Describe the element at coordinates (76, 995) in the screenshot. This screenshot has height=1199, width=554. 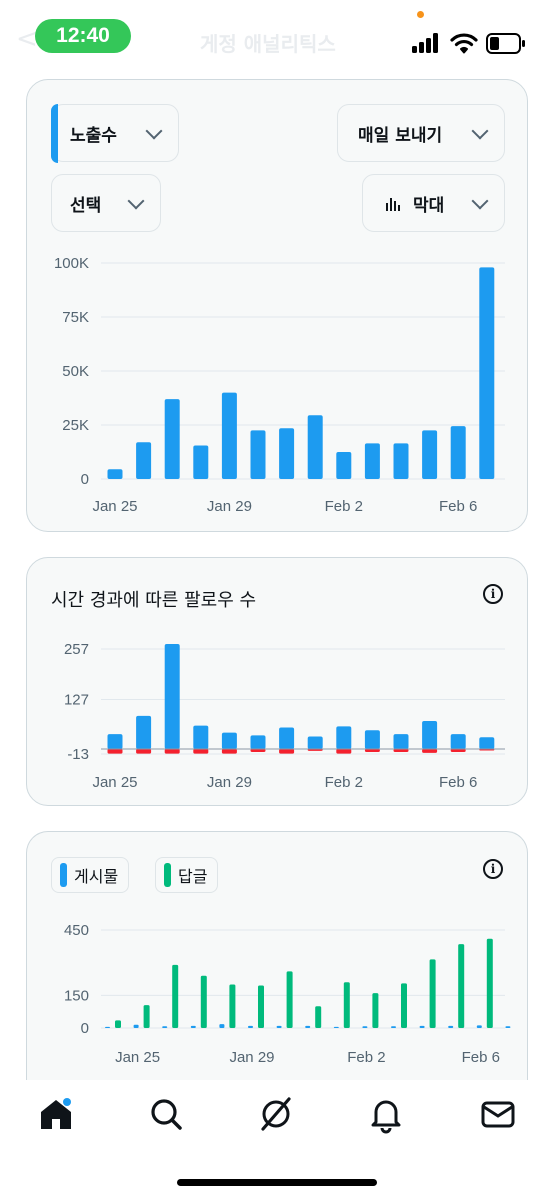
I see `y-tick-label: 150` at that location.